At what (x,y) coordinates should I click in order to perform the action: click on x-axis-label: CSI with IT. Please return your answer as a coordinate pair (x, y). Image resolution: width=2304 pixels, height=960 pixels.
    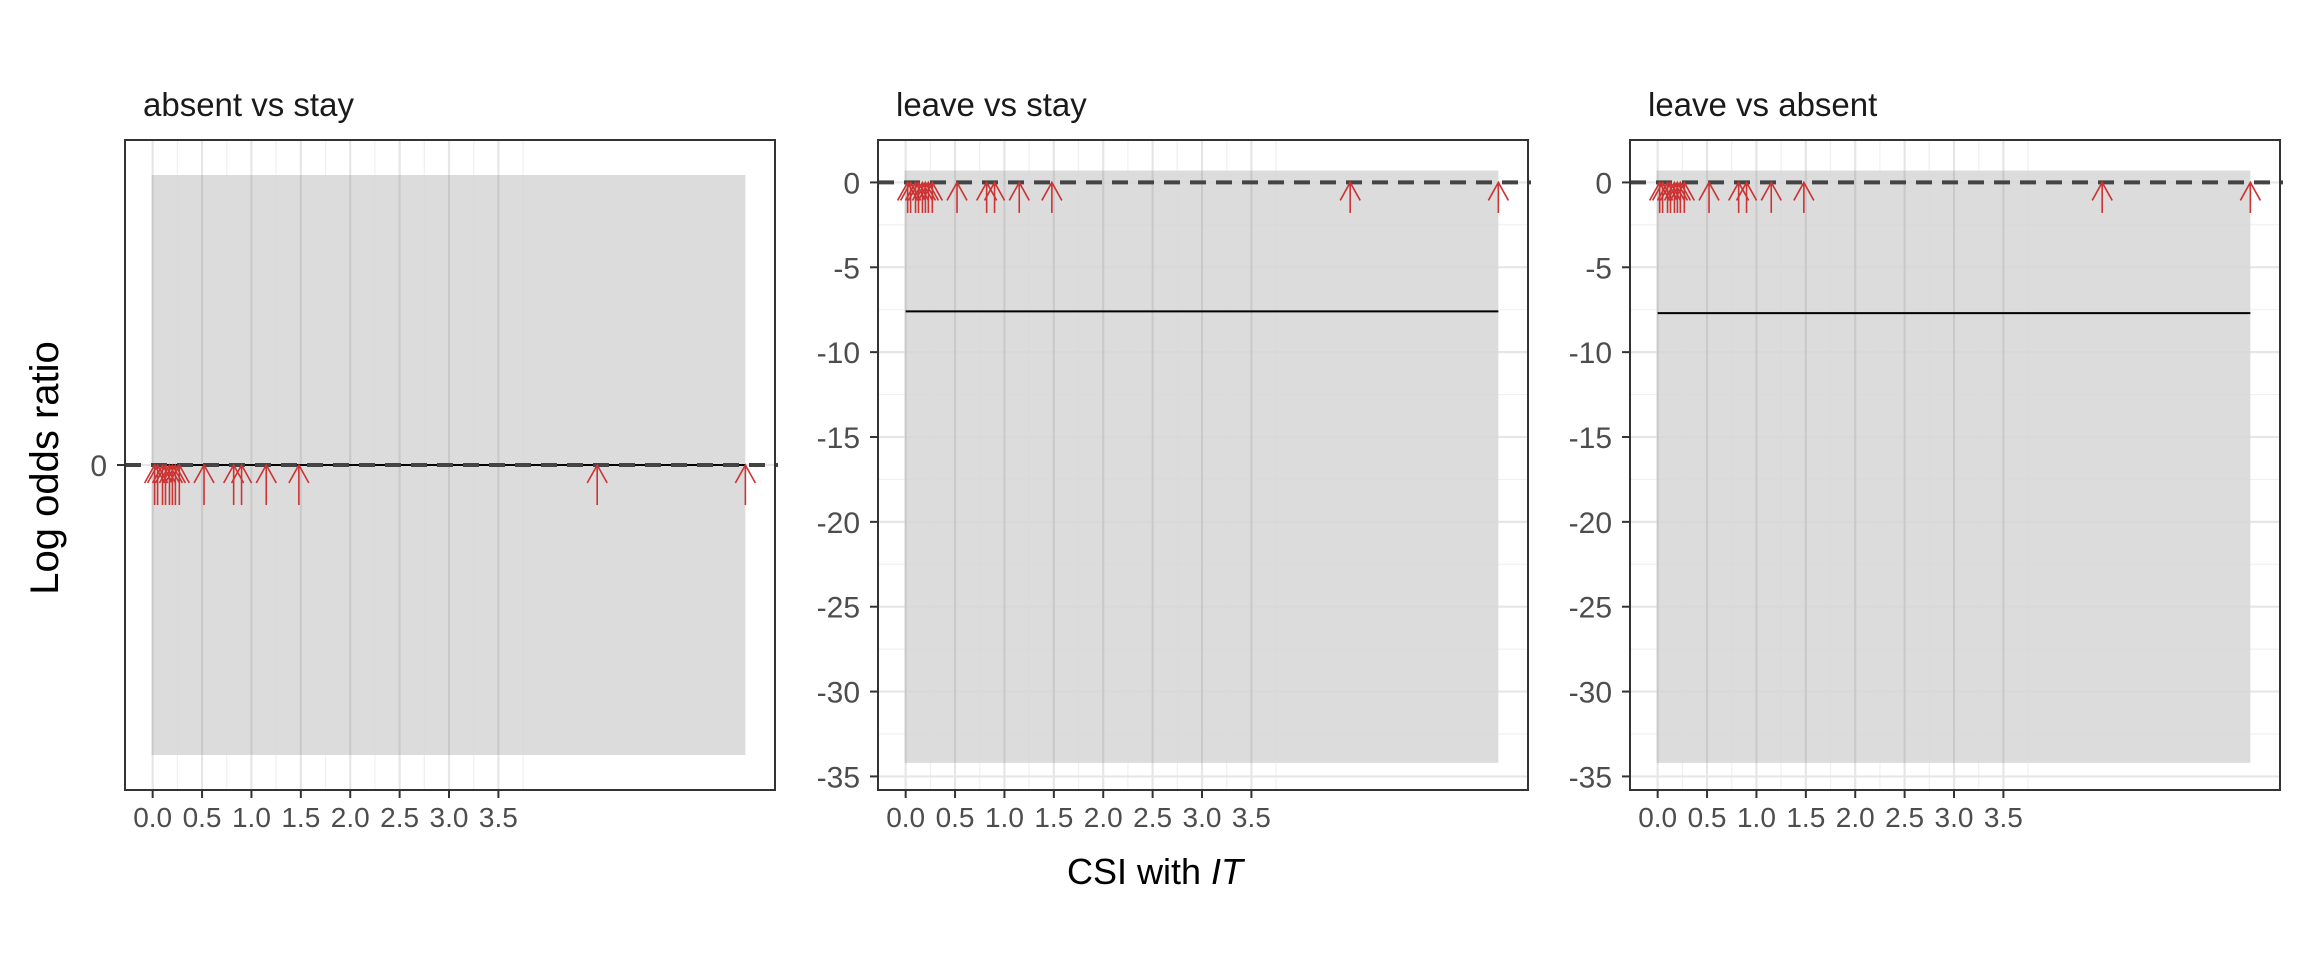
    Looking at the image, I should click on (1156, 871).